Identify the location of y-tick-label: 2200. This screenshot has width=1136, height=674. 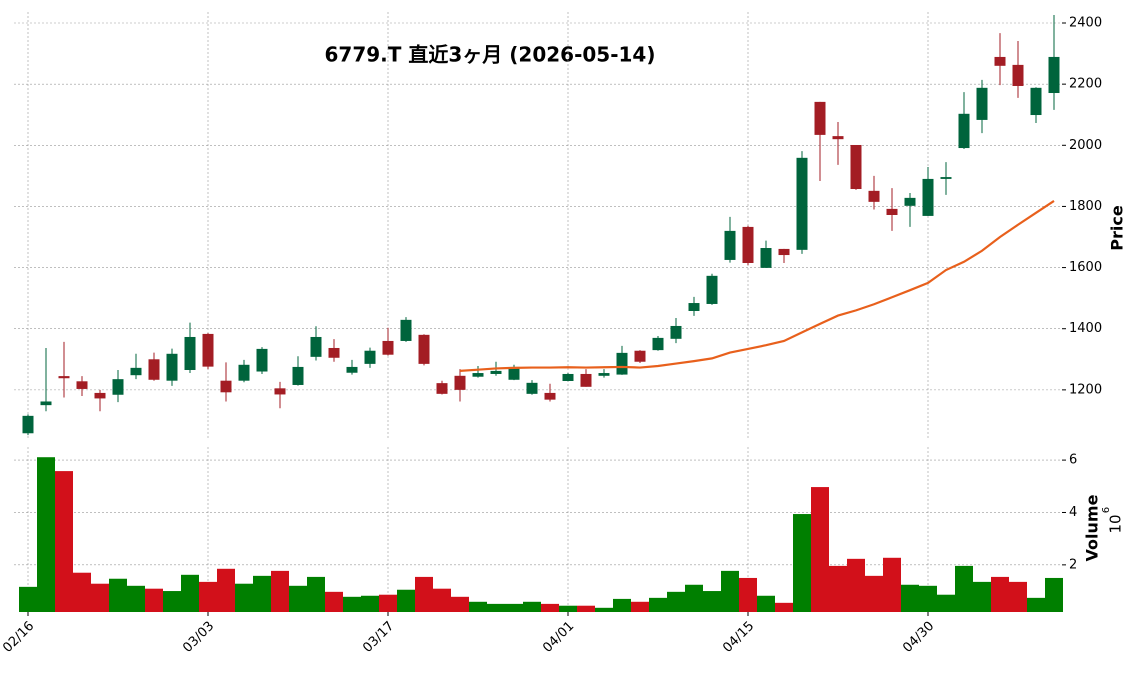
(1085, 84).